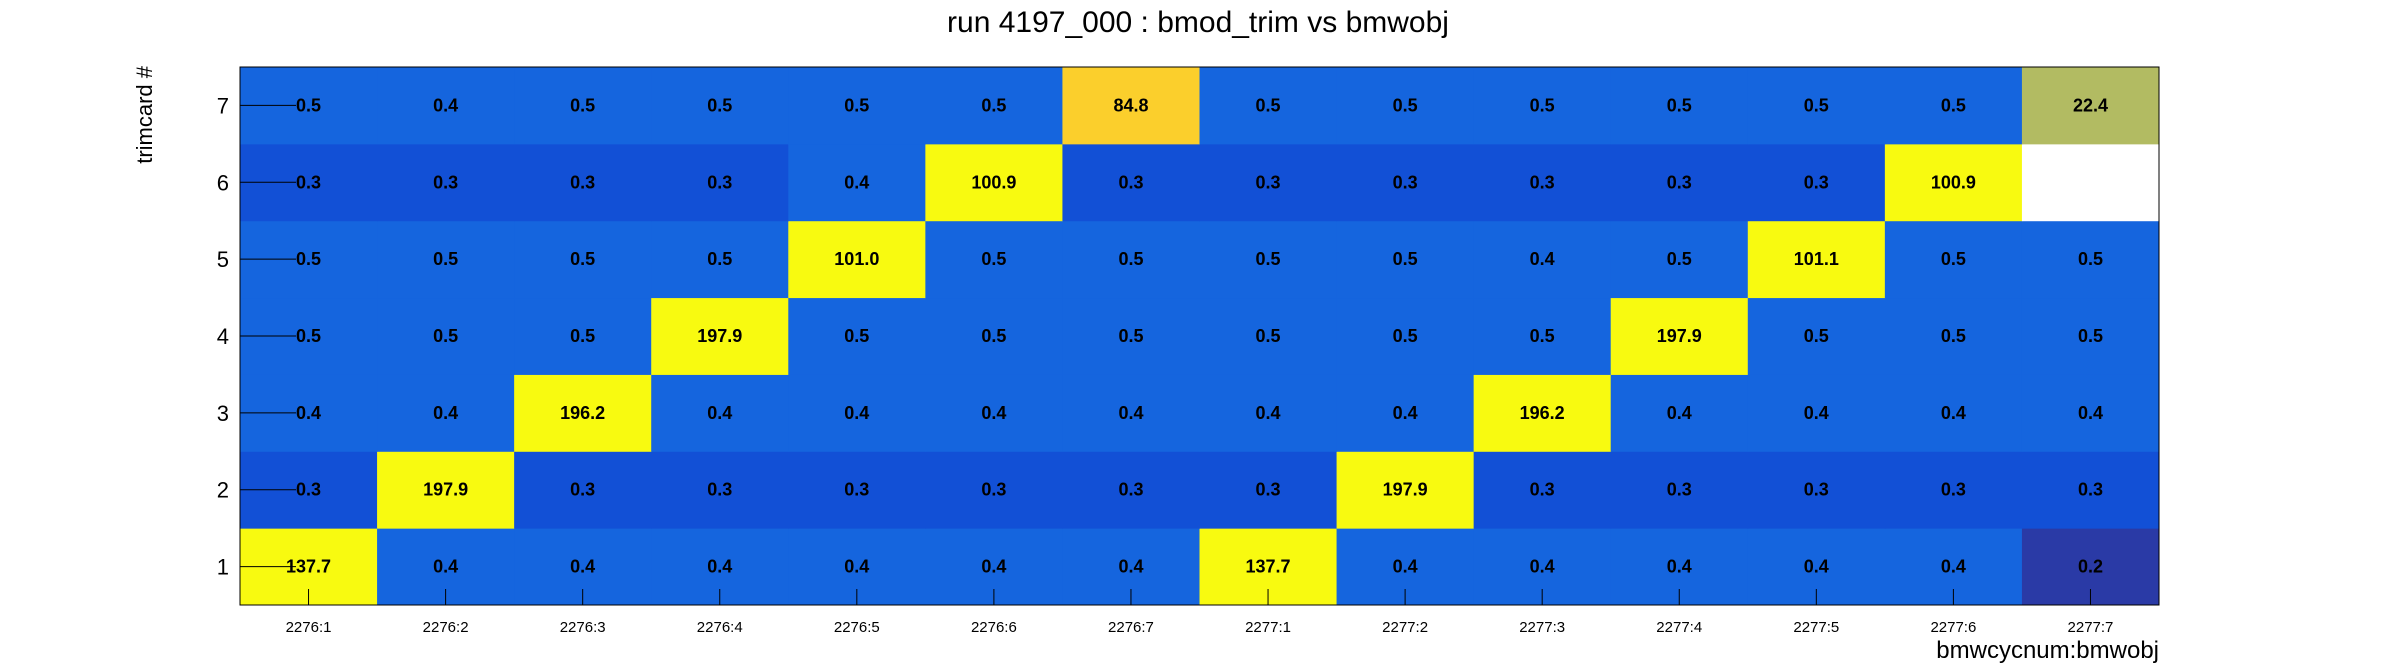 This screenshot has height=672, width=2396. Describe the element at coordinates (223, 182) in the screenshot. I see `y-tick-label: 6` at that location.